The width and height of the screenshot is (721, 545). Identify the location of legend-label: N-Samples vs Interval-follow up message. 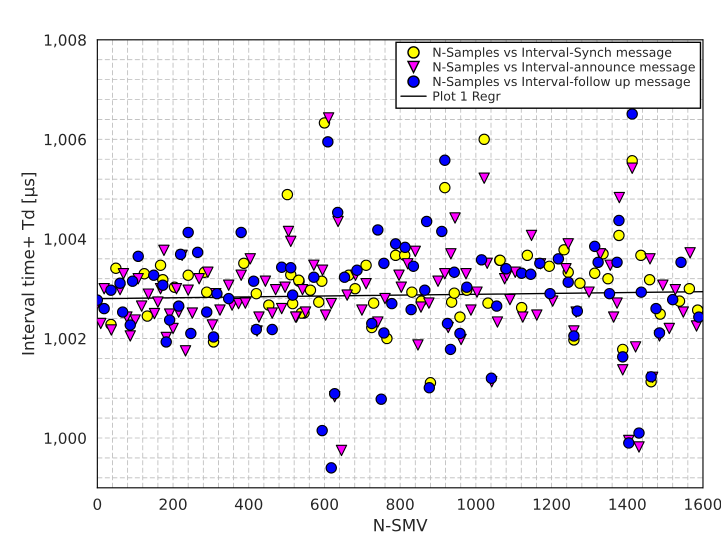
(562, 82).